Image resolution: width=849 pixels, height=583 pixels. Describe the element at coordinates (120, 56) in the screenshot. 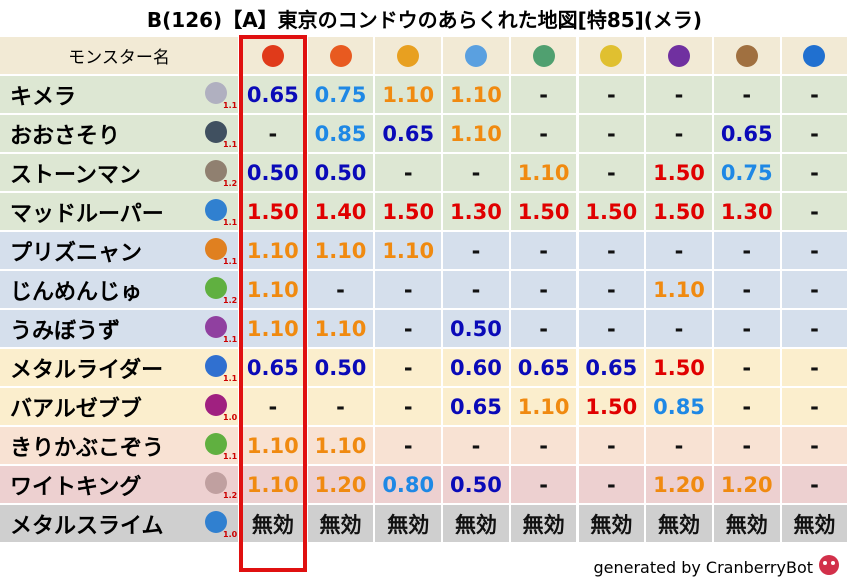

I see `header-name: モンスター名` at that location.